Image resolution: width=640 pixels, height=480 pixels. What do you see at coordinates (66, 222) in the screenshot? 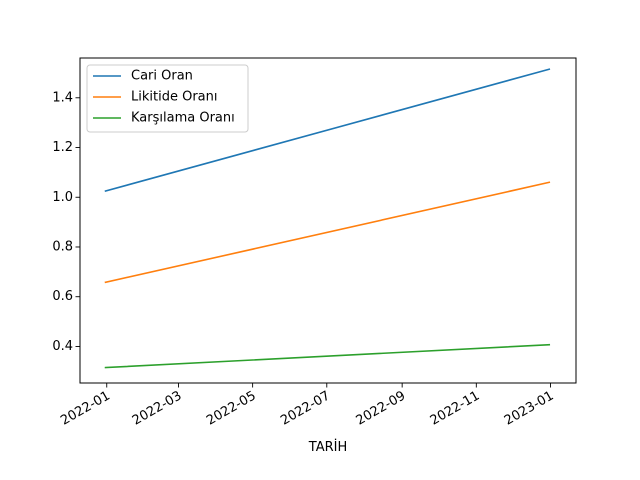
I see `y-axis: 0.4 0.6 0.8 1.0 1.2 1.4` at bounding box center [66, 222].